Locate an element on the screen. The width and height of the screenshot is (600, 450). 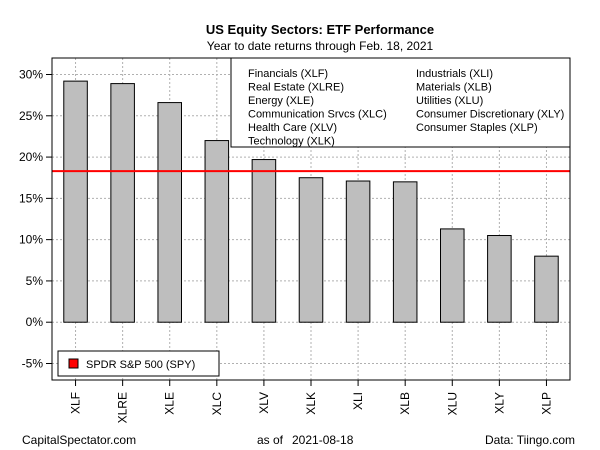
x-axis: XLF XLRE XLE XLC XLV XLK XLI XLB XLU XLY XLP is located at coordinates (311, 401).